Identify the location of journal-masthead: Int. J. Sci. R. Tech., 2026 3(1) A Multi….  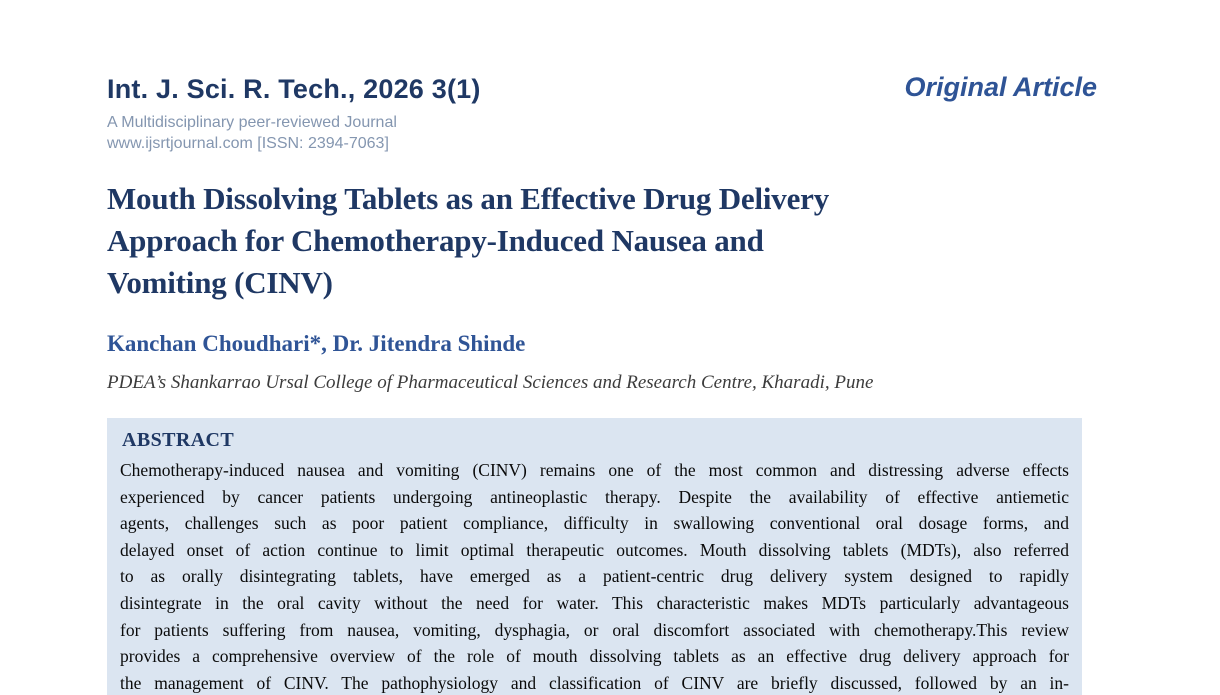
(602, 112).